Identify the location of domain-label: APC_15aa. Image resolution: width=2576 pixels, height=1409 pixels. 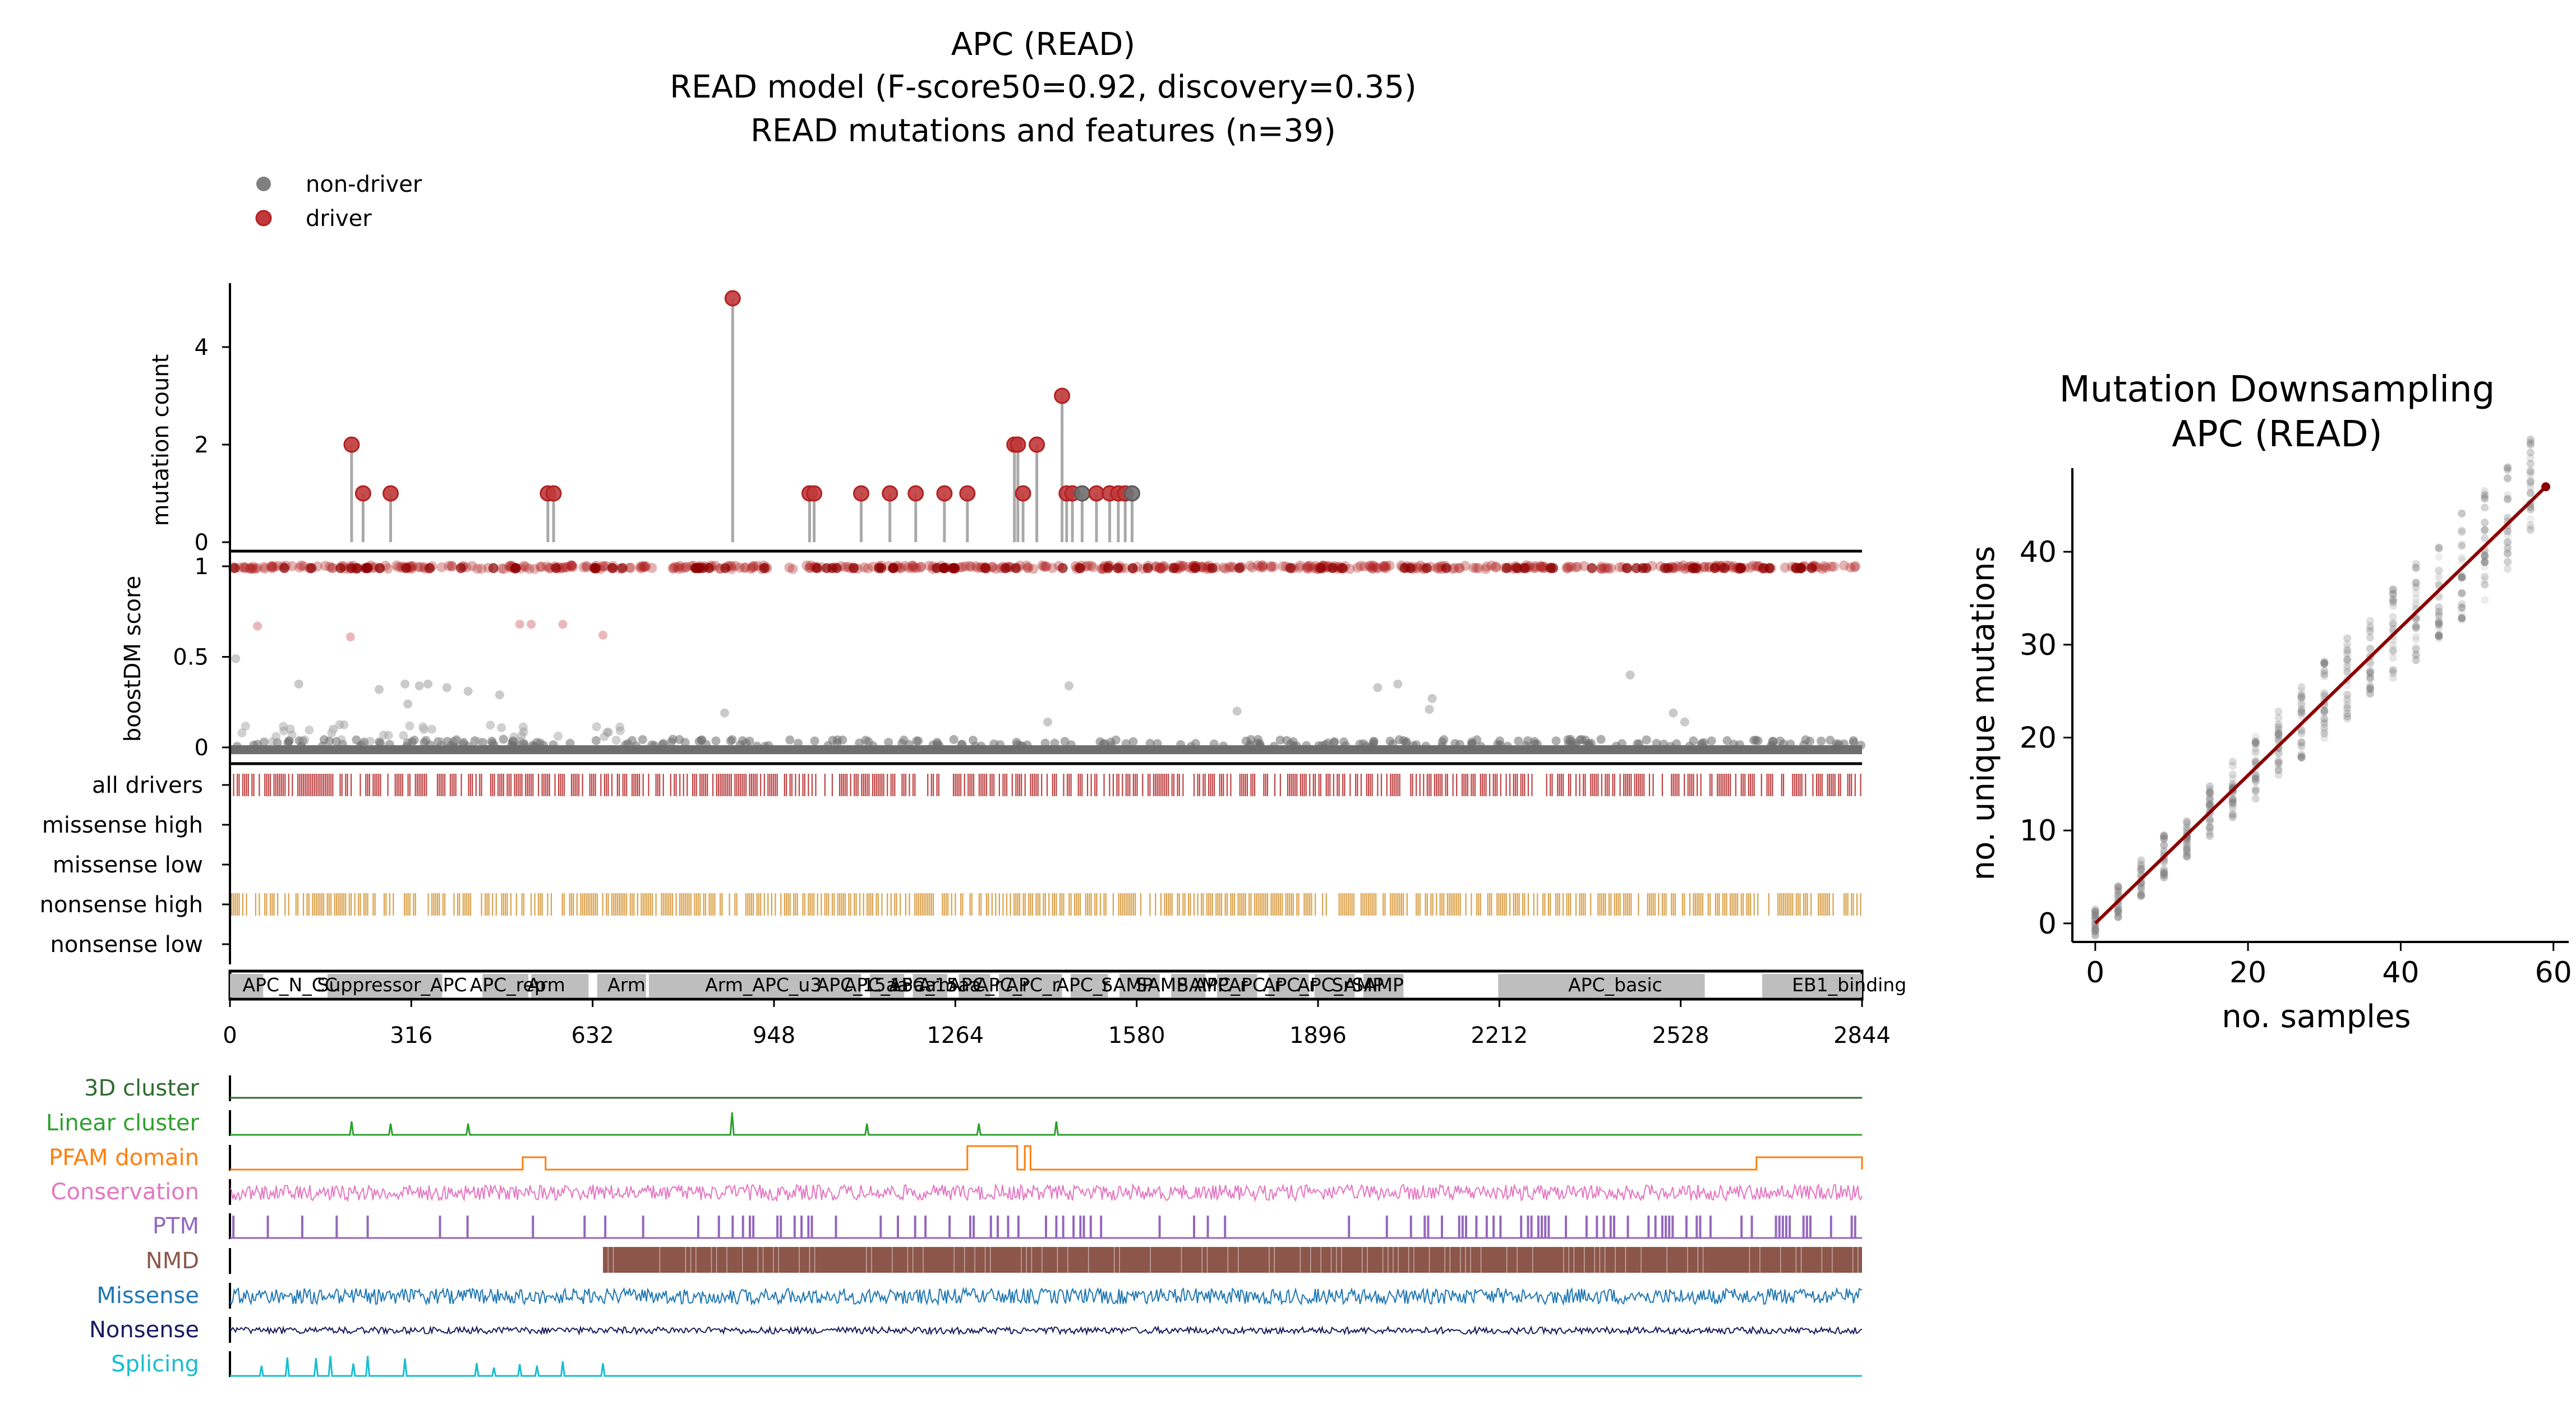
(863, 985).